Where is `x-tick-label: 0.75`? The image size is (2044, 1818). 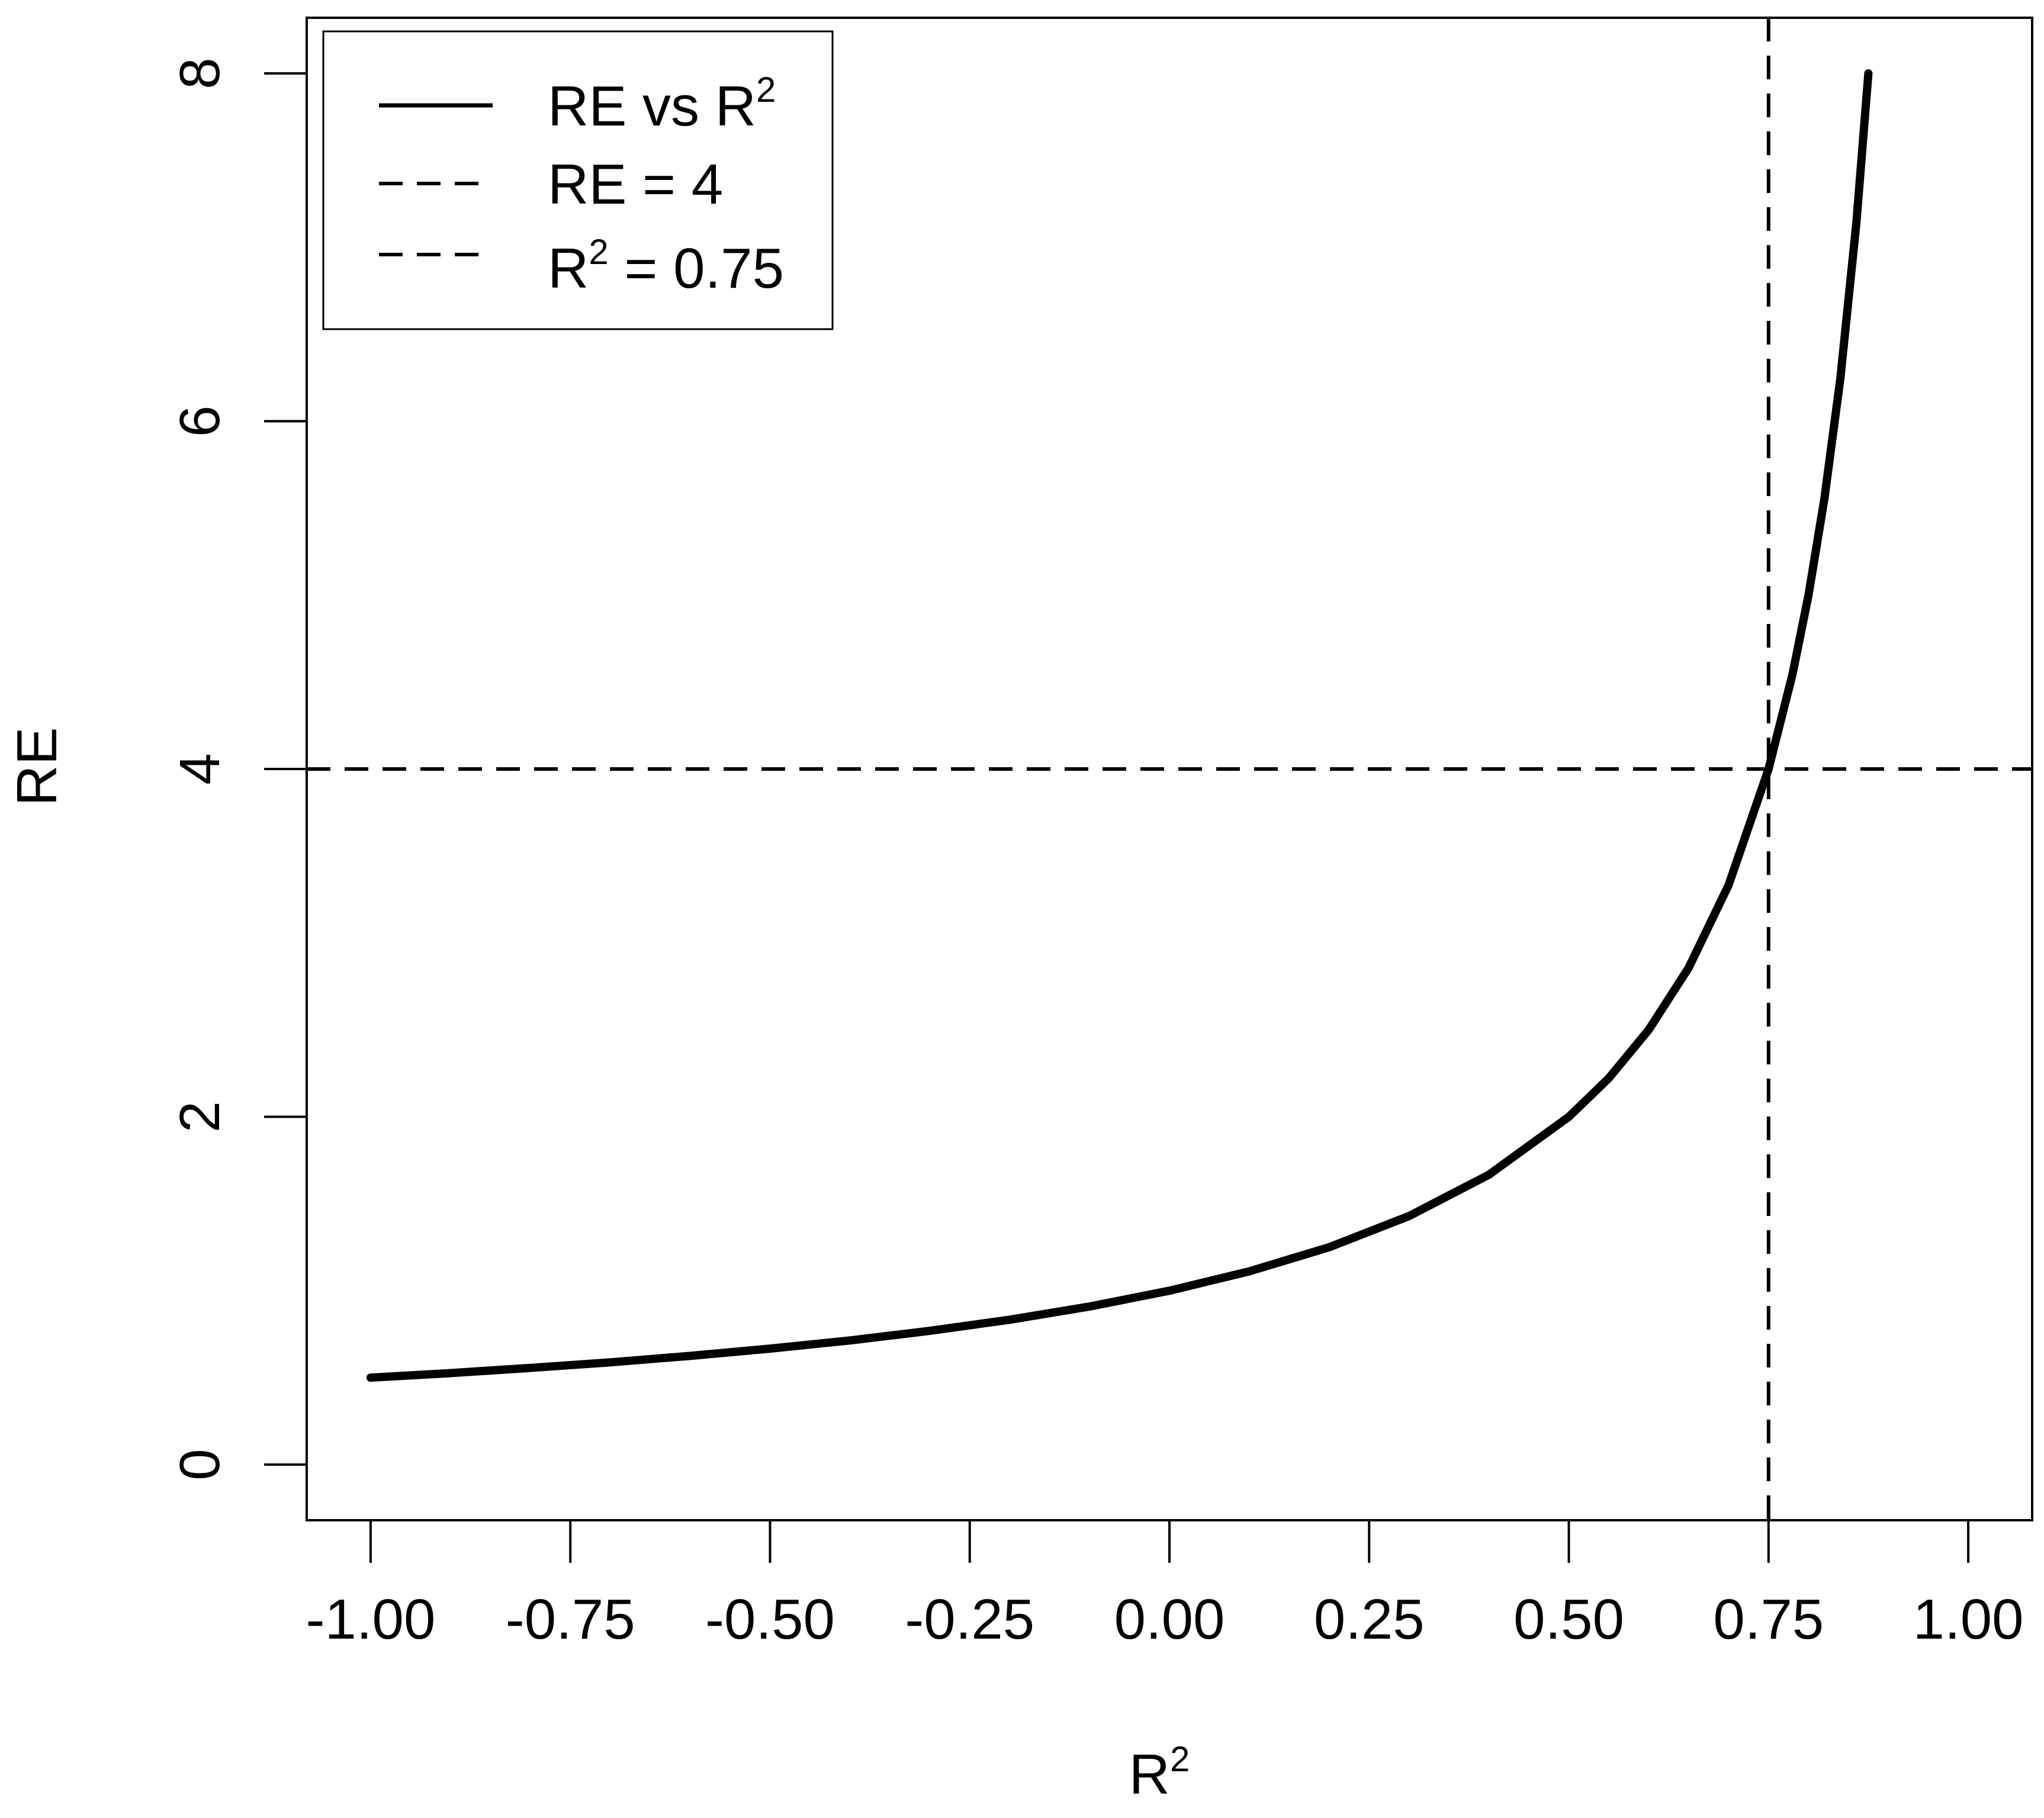
x-tick-label: 0.75 is located at coordinates (1768, 1619).